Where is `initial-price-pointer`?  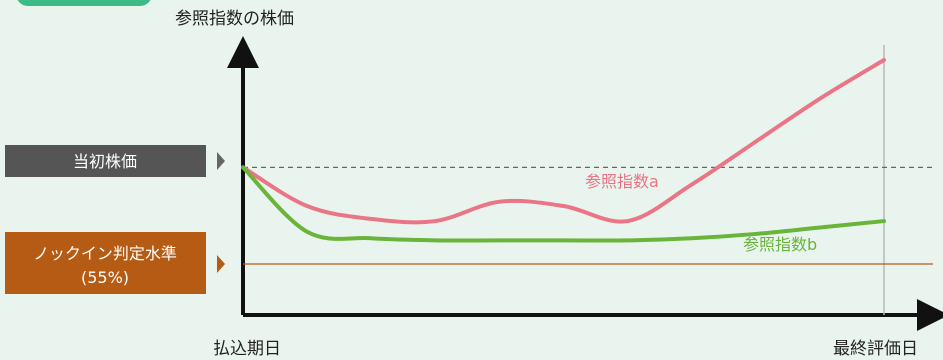
initial-price-pointer is located at coordinates (221, 161).